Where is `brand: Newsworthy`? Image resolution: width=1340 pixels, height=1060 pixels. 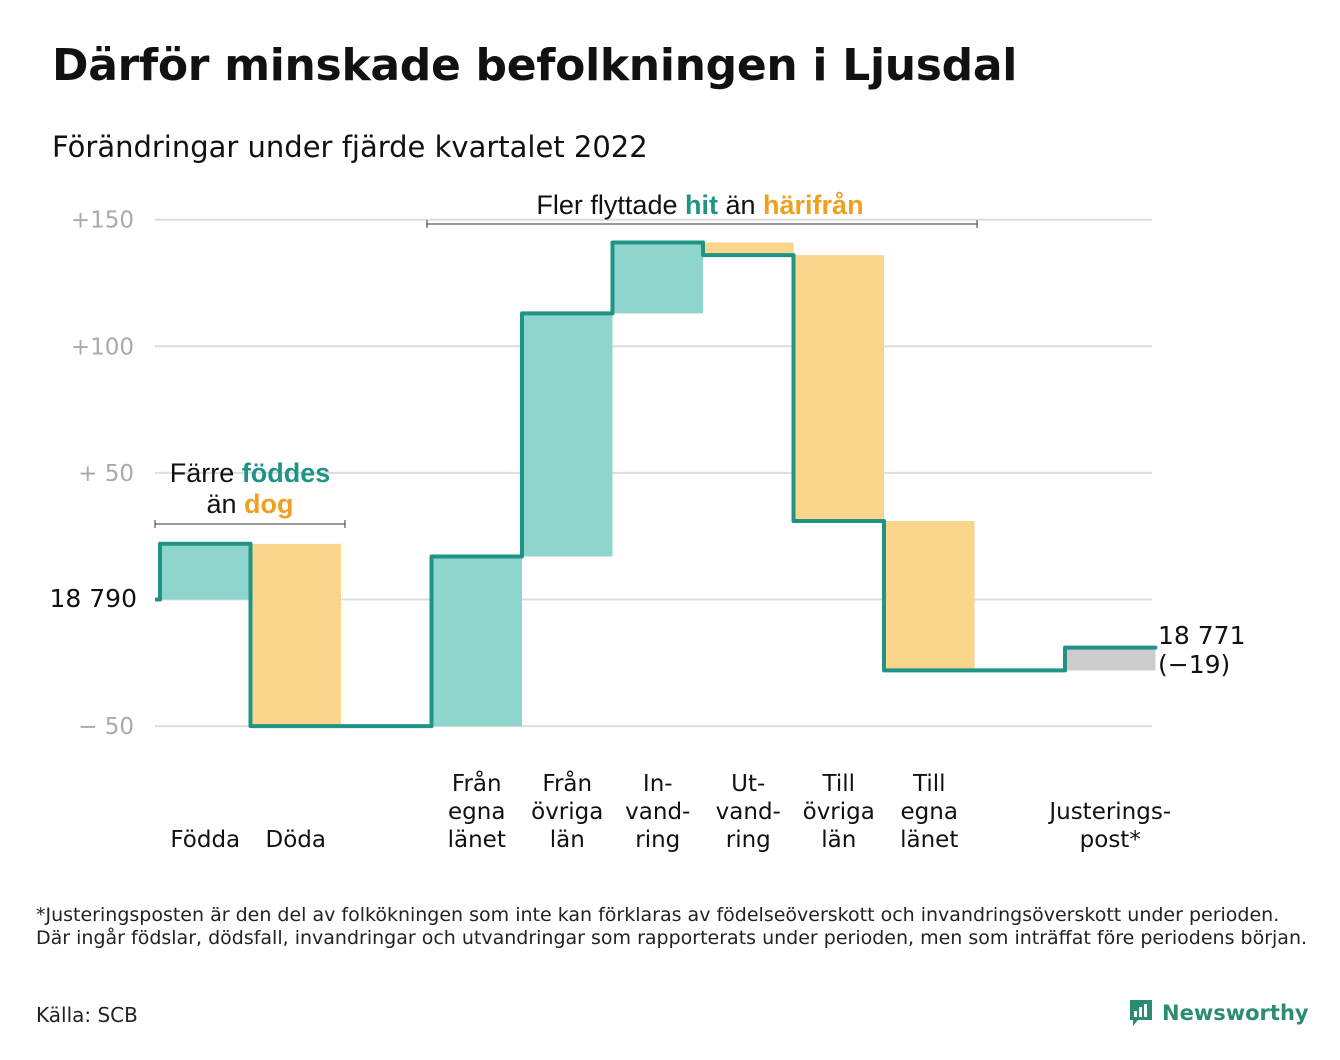 brand: Newsworthy is located at coordinates (1218, 1013).